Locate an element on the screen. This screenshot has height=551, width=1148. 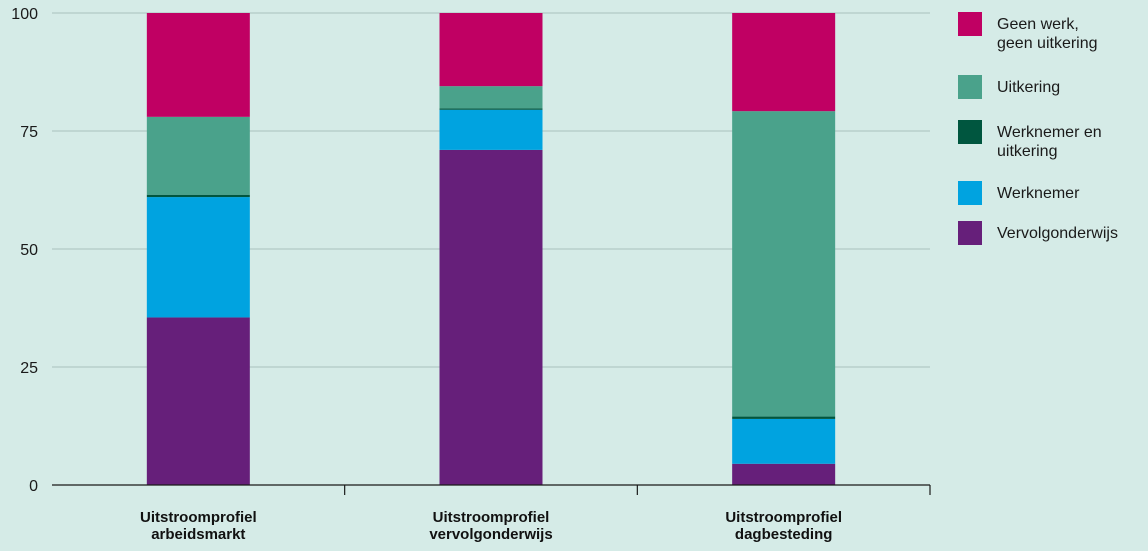
legend-label: Uitkering is located at coordinates (1028, 87).